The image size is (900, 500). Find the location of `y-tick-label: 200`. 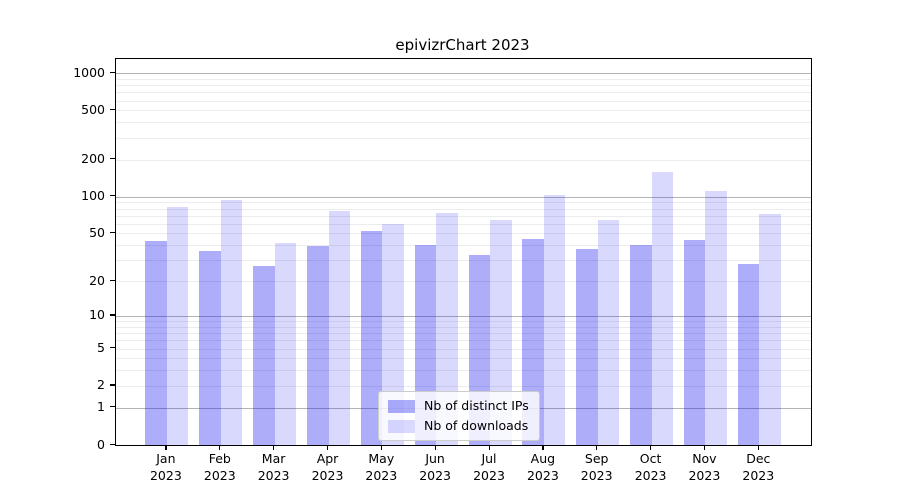

y-tick-label: 200 is located at coordinates (93, 158).